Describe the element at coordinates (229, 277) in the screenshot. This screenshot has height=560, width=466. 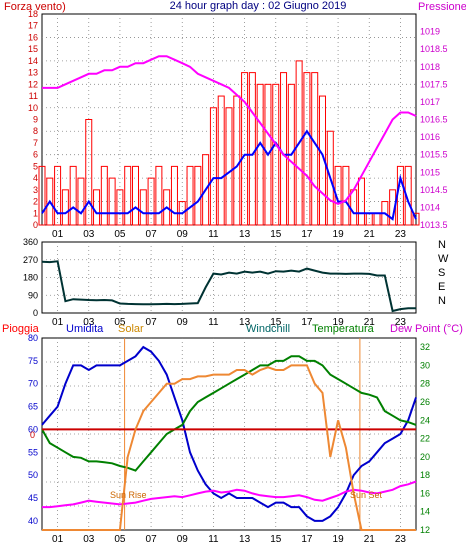
I see `wind-direction-panel` at that location.